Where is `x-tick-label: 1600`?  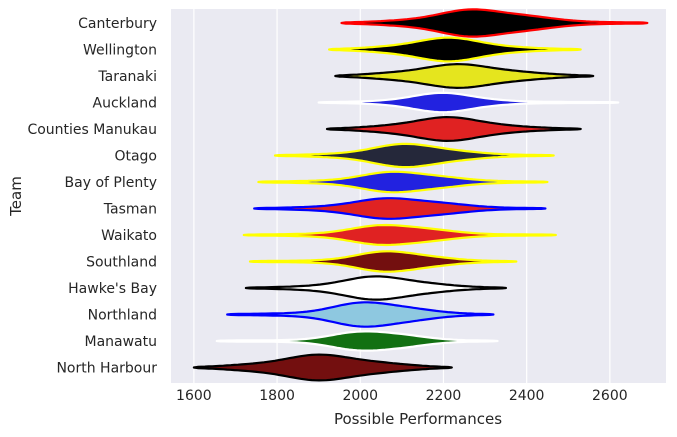
x-tick-label: 1600 is located at coordinates (194, 396).